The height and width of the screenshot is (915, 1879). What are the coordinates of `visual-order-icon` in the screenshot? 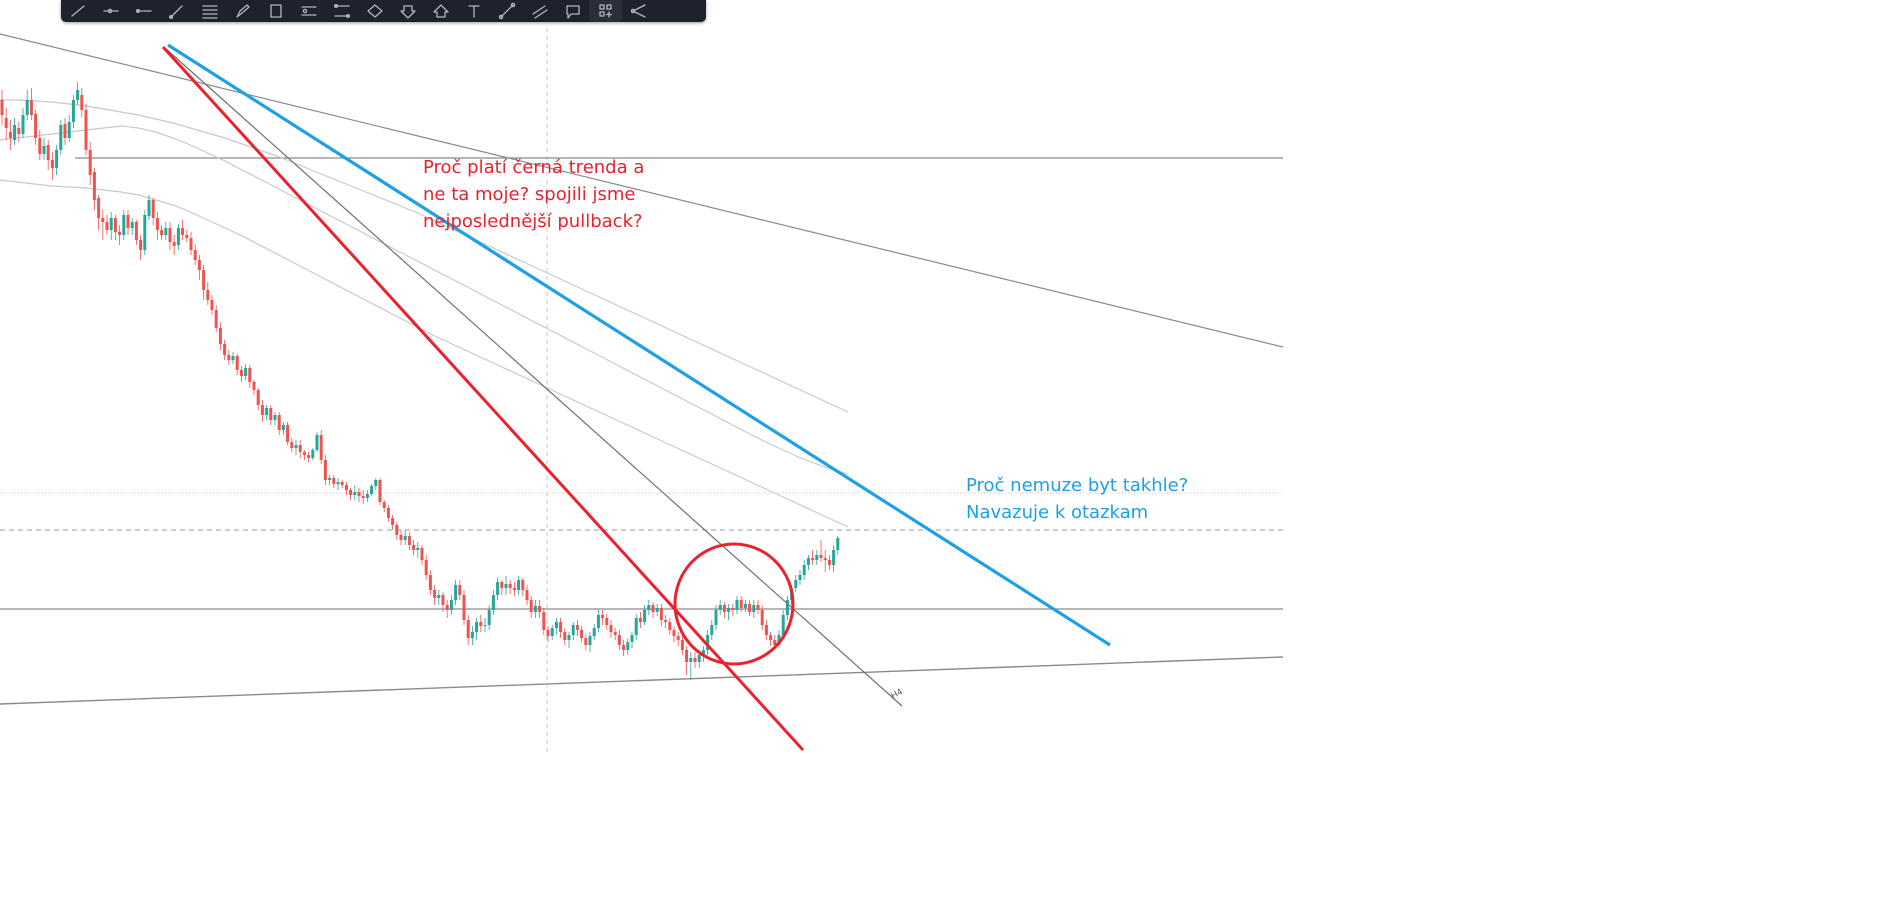 It's located at (638, 11).